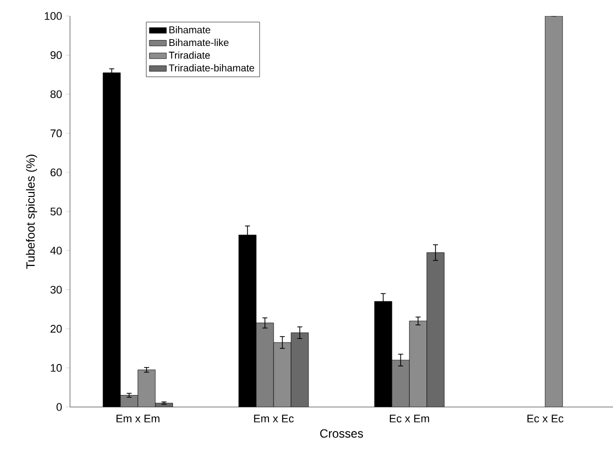 This screenshot has height=473, width=613. Describe the element at coordinates (32, 211) in the screenshot. I see `y-axis-title: Tubefoot spicules (%)` at that location.